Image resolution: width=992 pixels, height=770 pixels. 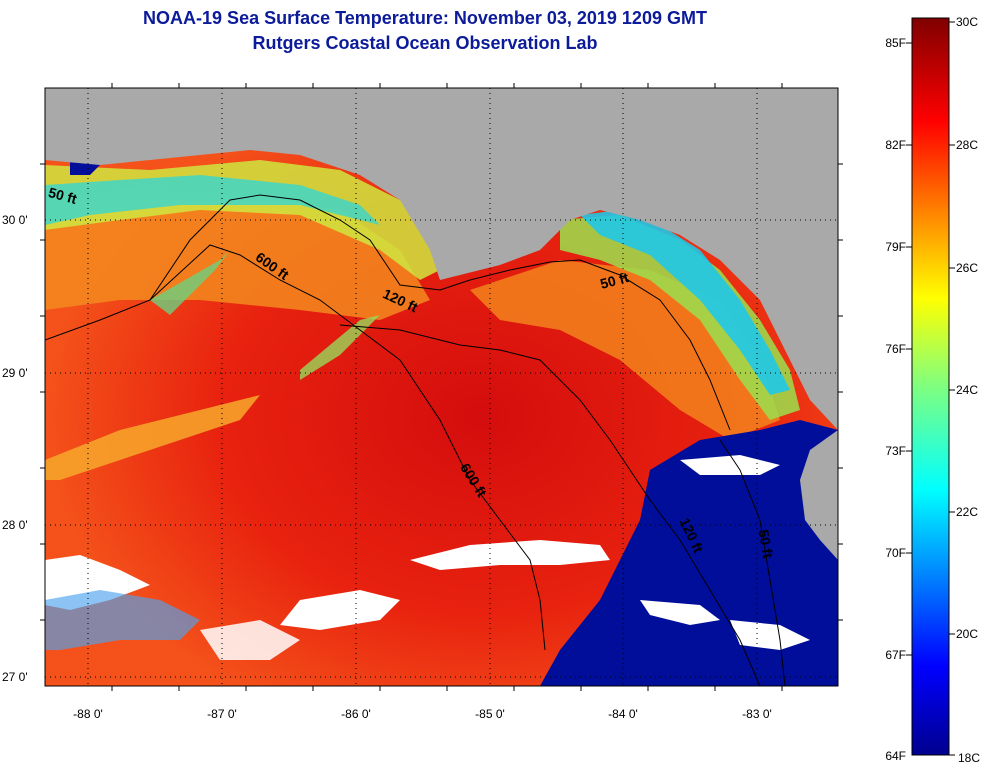 What do you see at coordinates (15, 448) in the screenshot?
I see `latitude-ticks: 30 0' 29 0' 28 0' 27 0'` at bounding box center [15, 448].